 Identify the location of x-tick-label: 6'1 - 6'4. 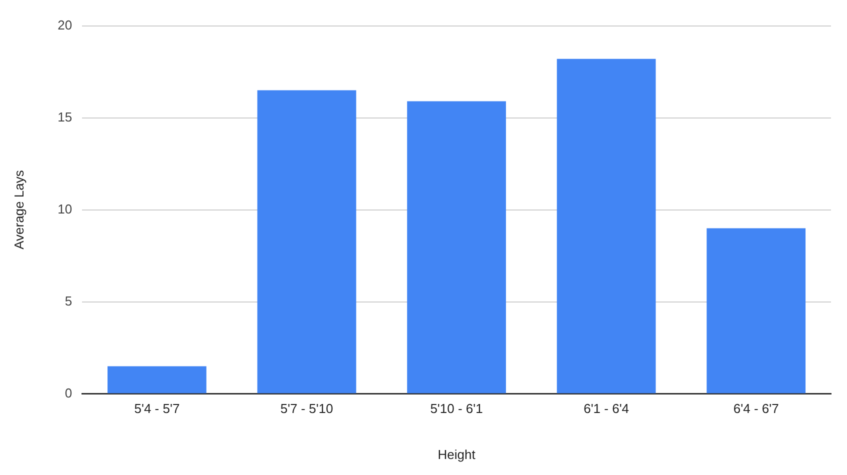
(607, 408).